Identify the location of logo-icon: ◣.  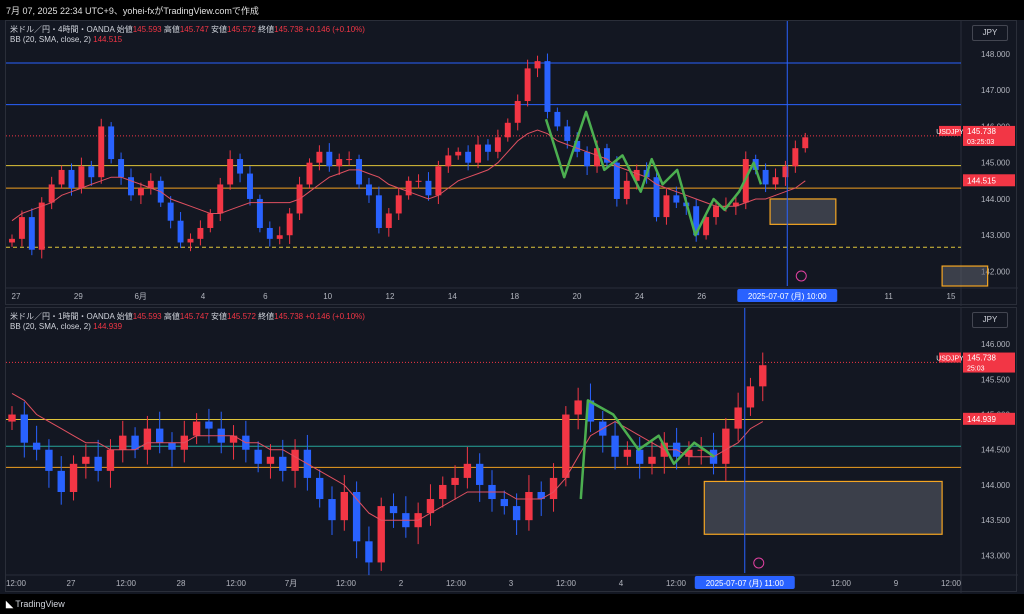
(9, 604).